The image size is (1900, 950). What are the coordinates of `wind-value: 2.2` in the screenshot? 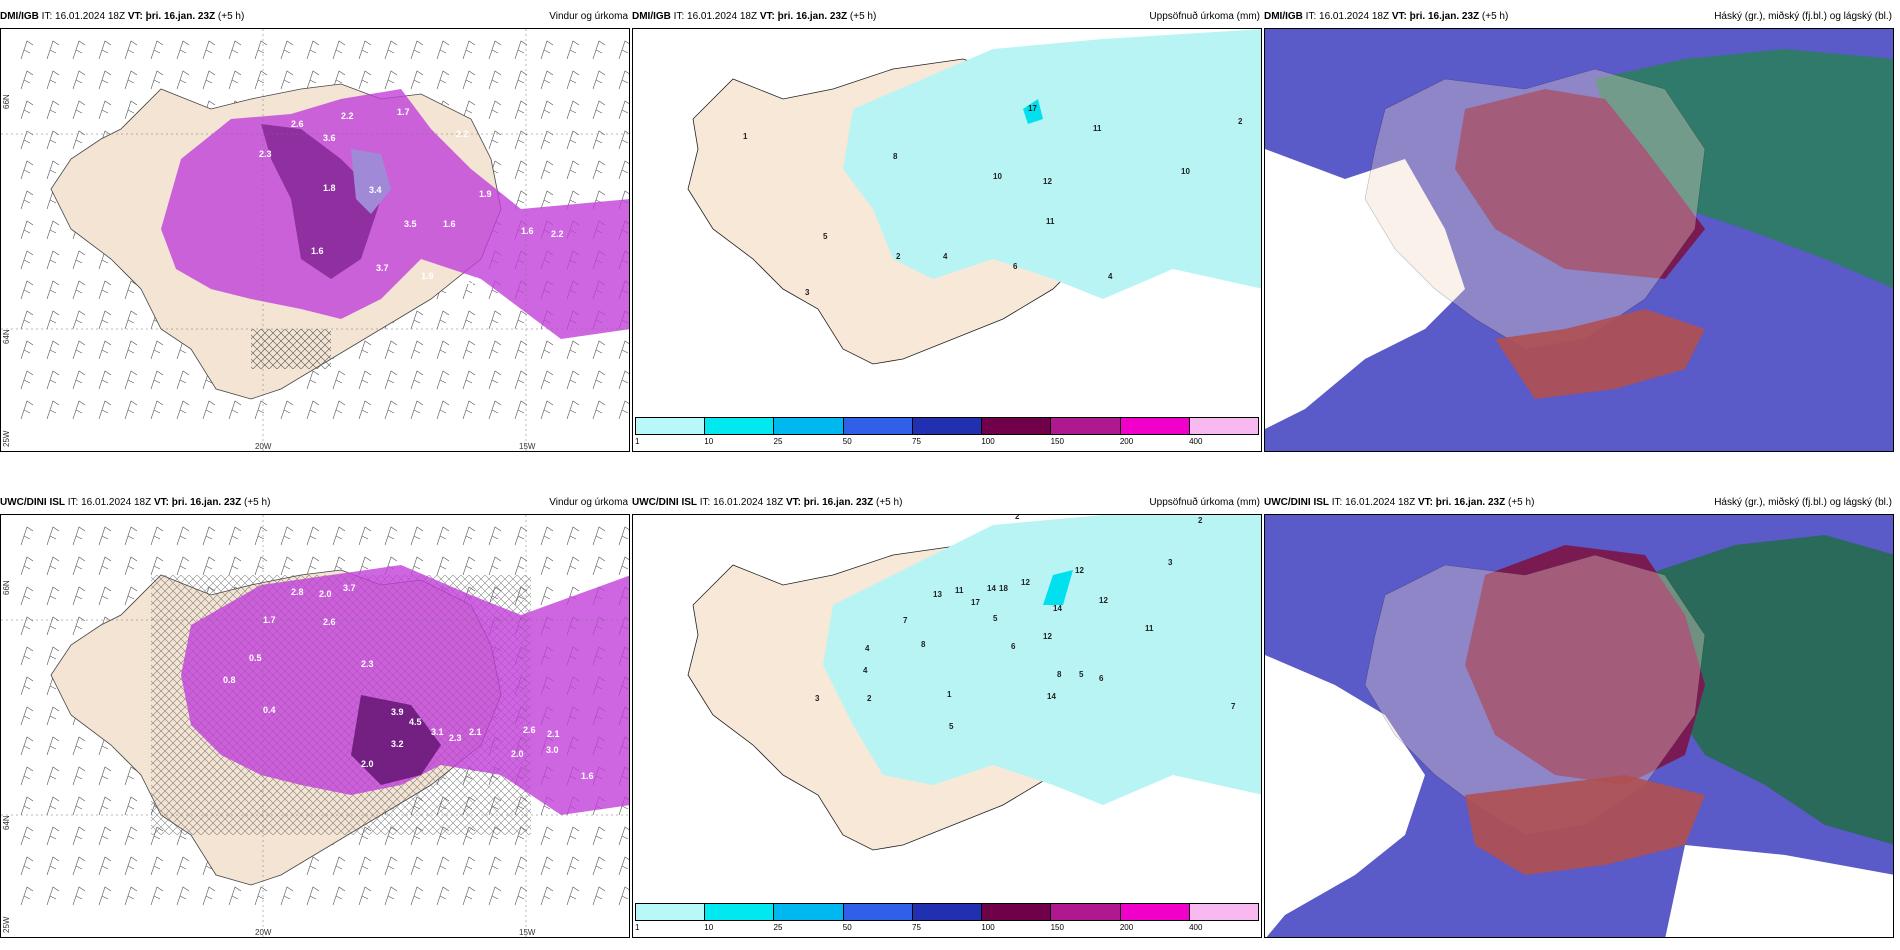 It's located at (557, 234).